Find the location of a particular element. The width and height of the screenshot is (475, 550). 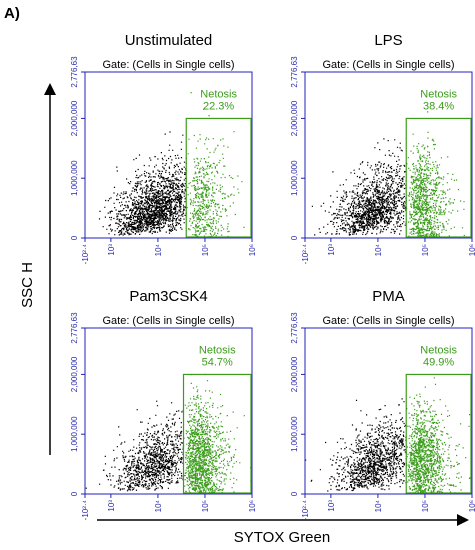

y-axis-label: SSC H is located at coordinates (27, 285).